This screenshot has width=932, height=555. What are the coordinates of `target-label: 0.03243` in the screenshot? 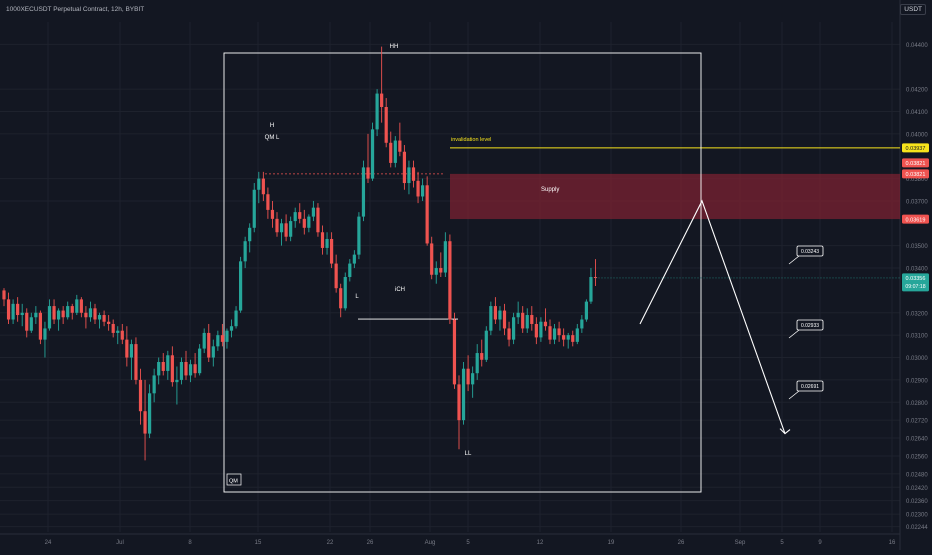 It's located at (810, 252).